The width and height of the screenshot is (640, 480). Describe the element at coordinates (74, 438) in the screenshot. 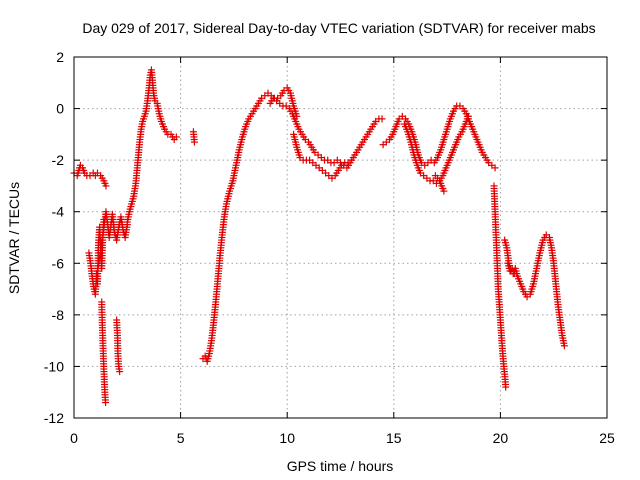

I see `x-tick-label: 0` at that location.